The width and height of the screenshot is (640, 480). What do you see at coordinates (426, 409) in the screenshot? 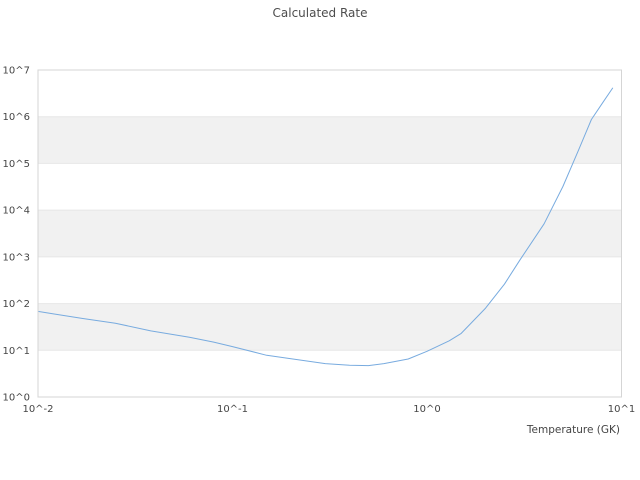
I see `x-tick-label: 10^0` at bounding box center [426, 409].